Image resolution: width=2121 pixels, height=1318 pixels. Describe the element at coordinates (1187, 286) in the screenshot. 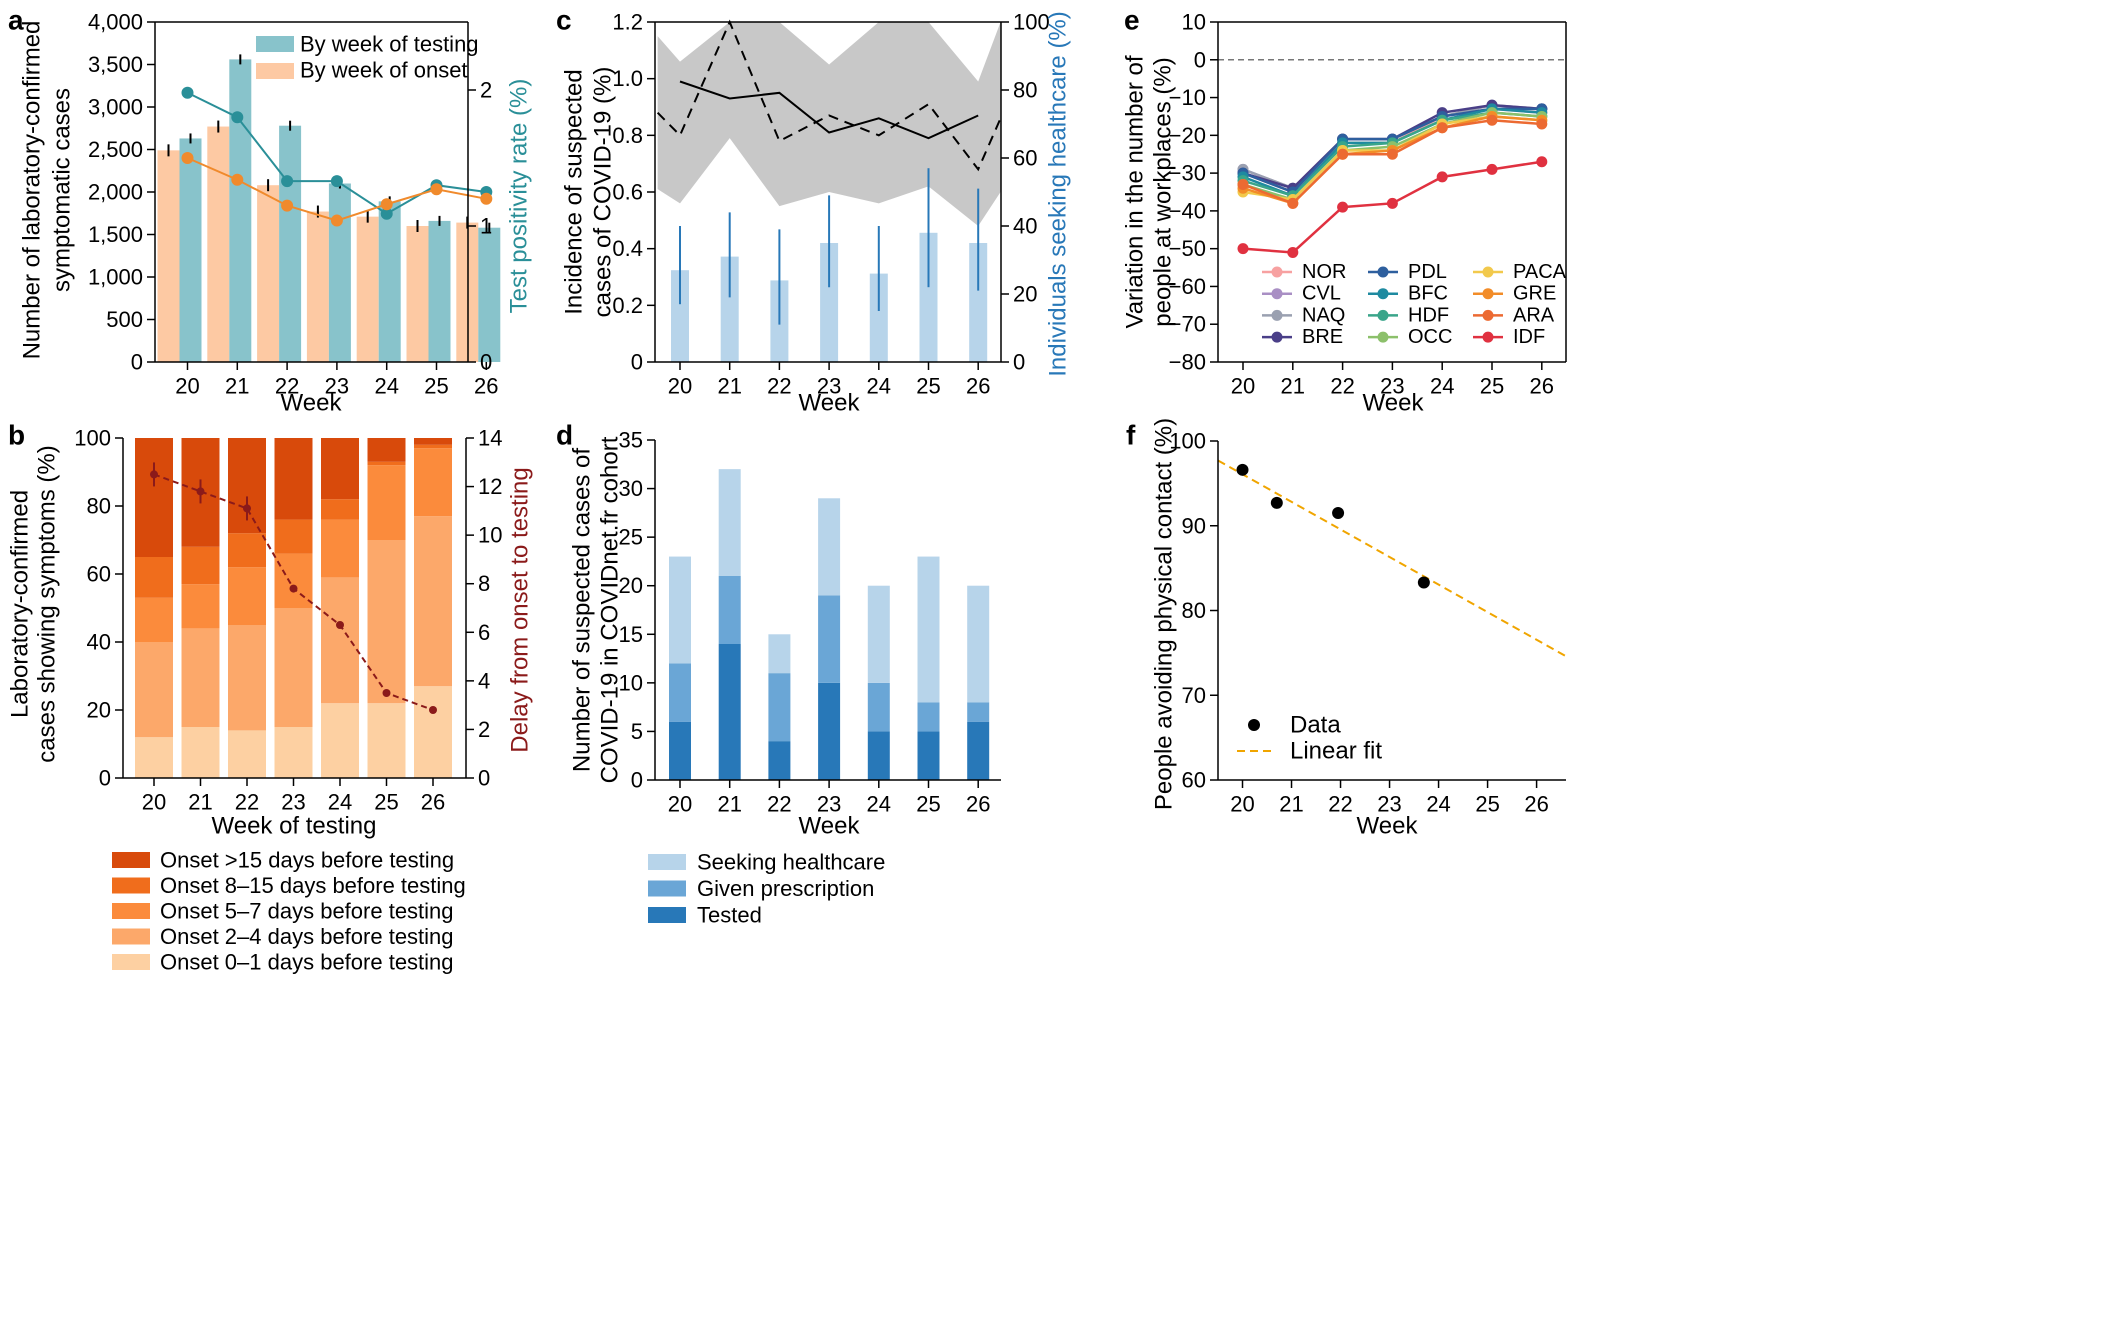

I see `e-y-tick-label: −60` at that location.